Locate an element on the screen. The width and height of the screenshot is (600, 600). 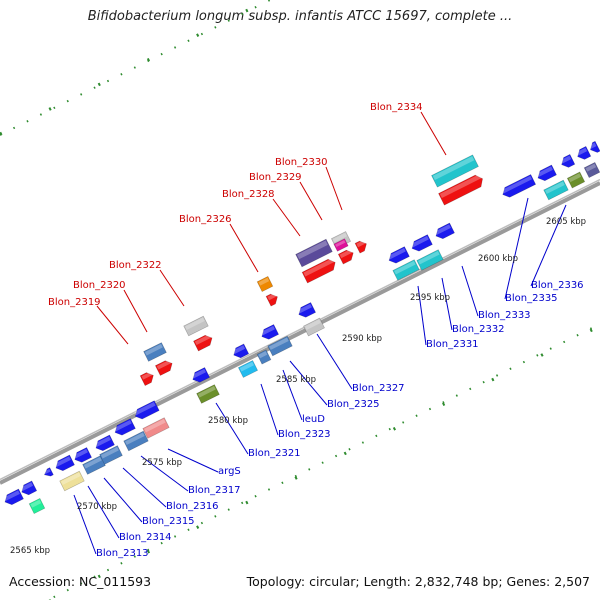
gene-label-bottom: Blon_2315 is located at coordinates (168, 521).